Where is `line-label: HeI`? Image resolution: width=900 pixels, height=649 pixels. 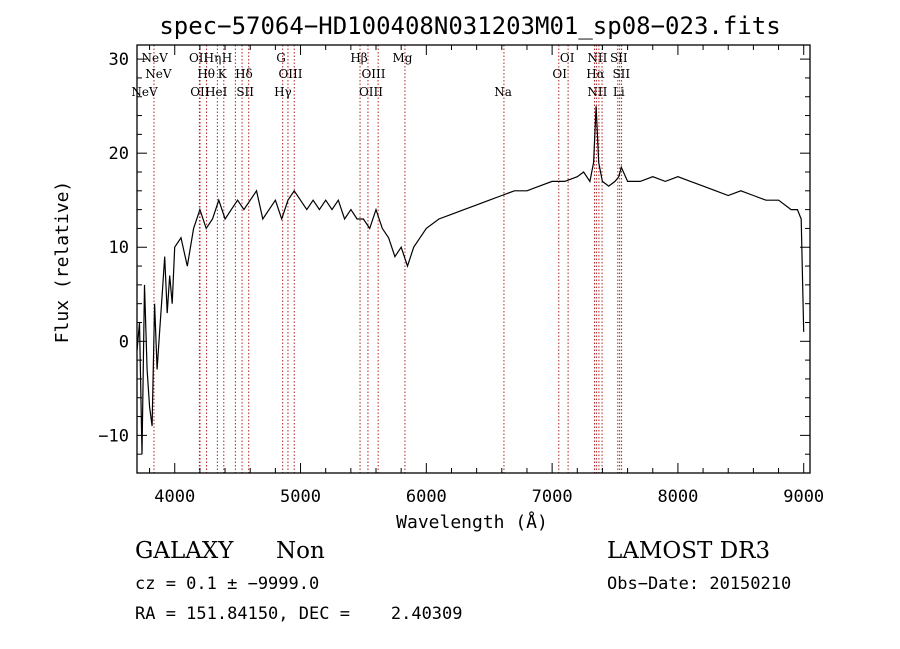 line-label: HeI is located at coordinates (216, 92).